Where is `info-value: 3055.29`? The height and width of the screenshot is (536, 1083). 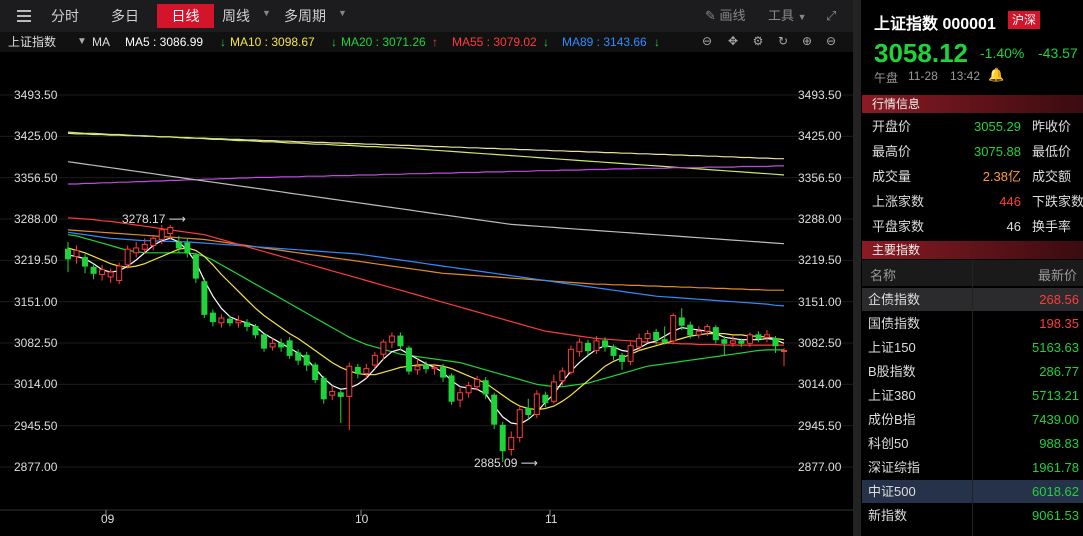
info-value: 3055.29 is located at coordinates (997, 126).